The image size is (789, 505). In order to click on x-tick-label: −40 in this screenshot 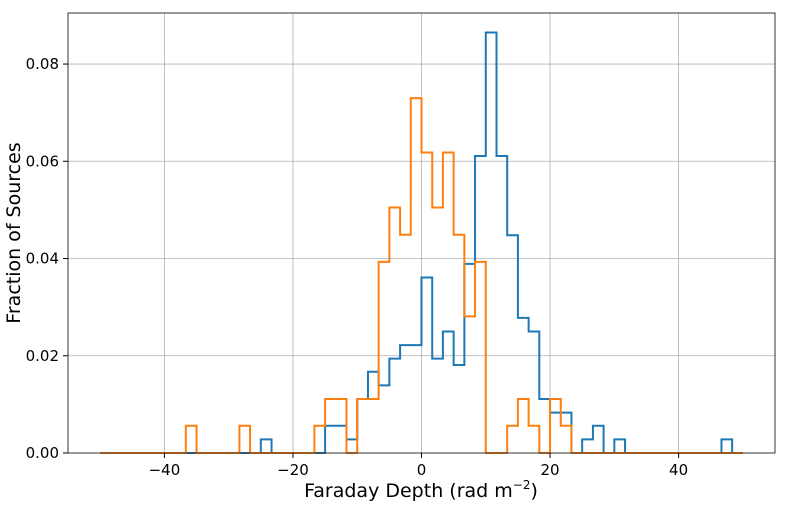, I will do `click(165, 470)`.